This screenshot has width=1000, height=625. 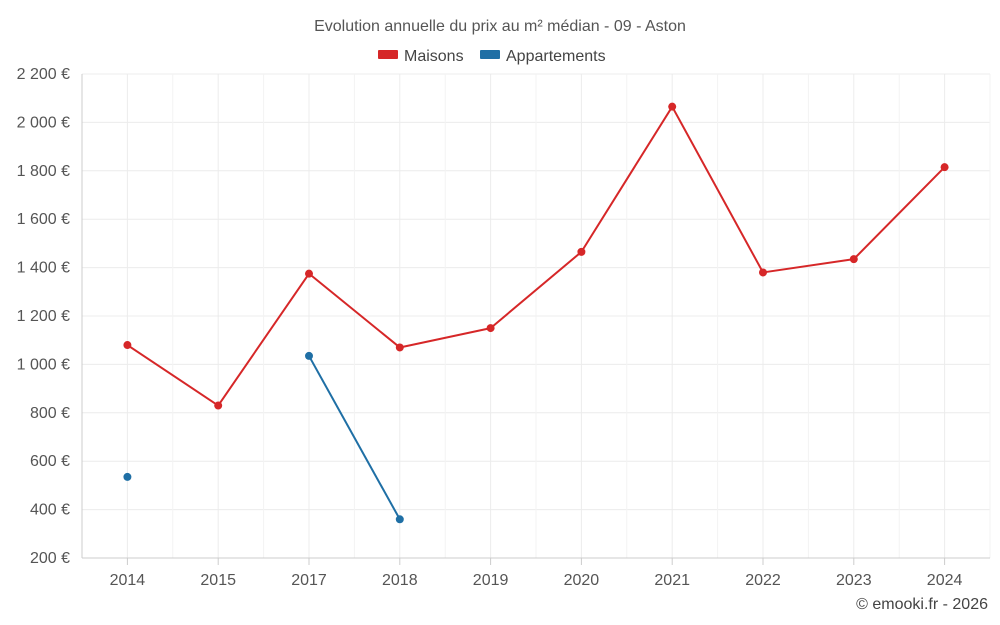 I want to click on y-tick-label: 400 €, so click(x=50, y=510).